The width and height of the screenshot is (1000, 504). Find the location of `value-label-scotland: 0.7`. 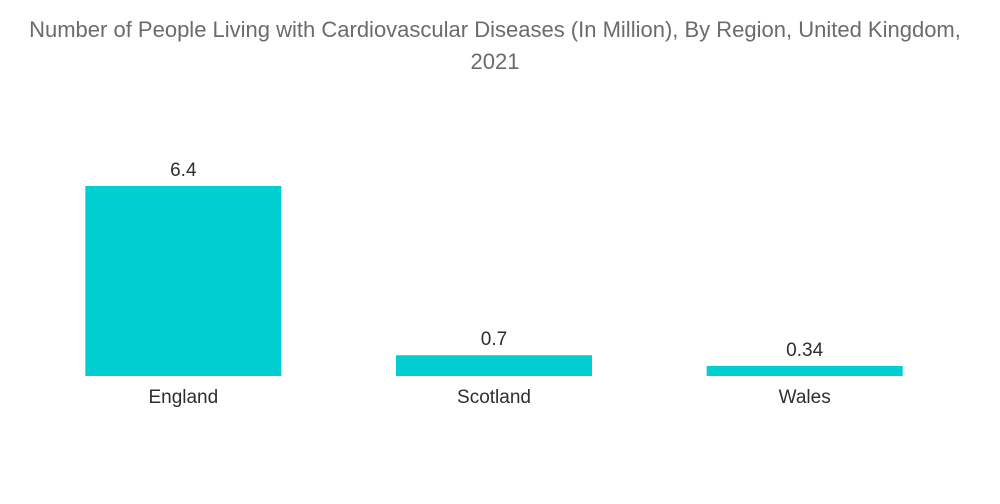

value-label-scotland: 0.7 is located at coordinates (494, 339).